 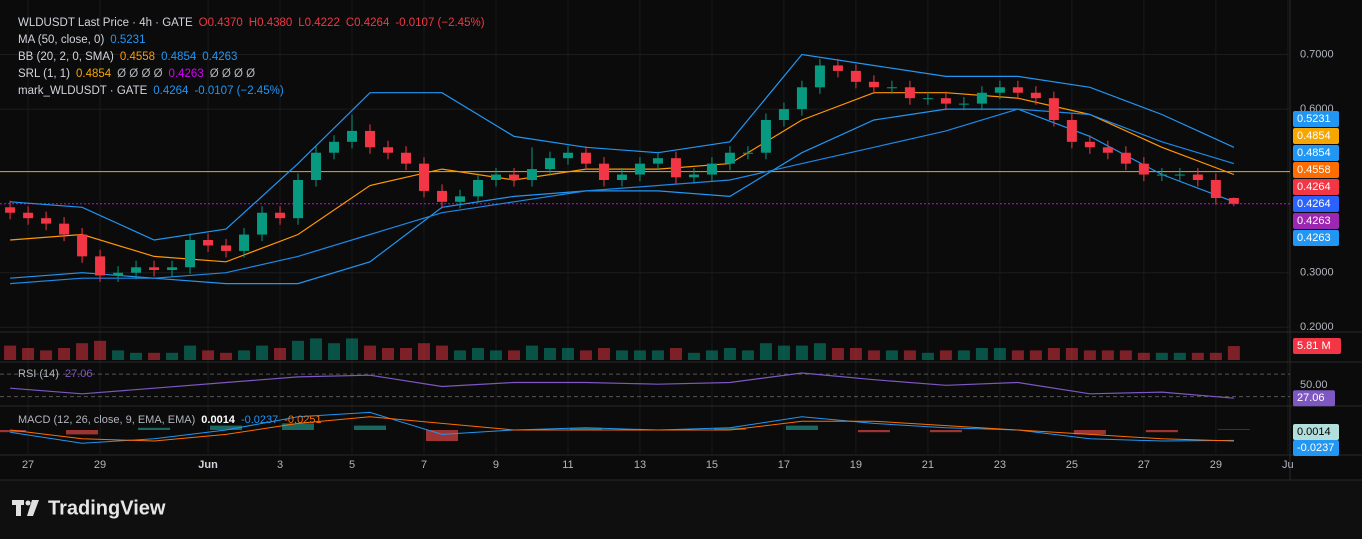 I want to click on signal-line, so click(x=622, y=429).